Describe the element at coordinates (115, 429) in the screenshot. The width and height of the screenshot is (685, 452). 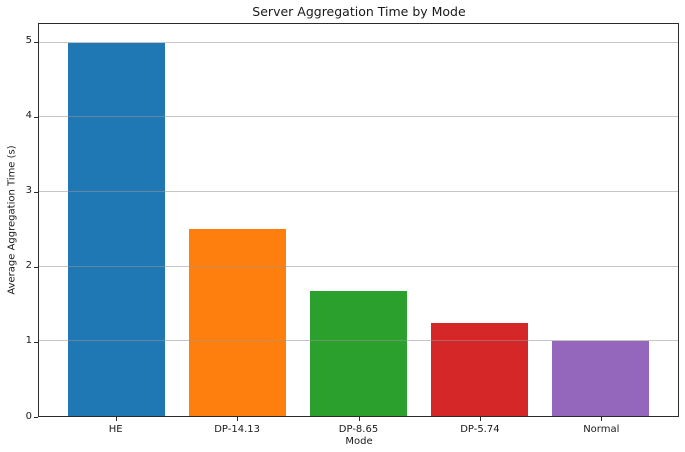
I see `x-tick-label: HE` at that location.